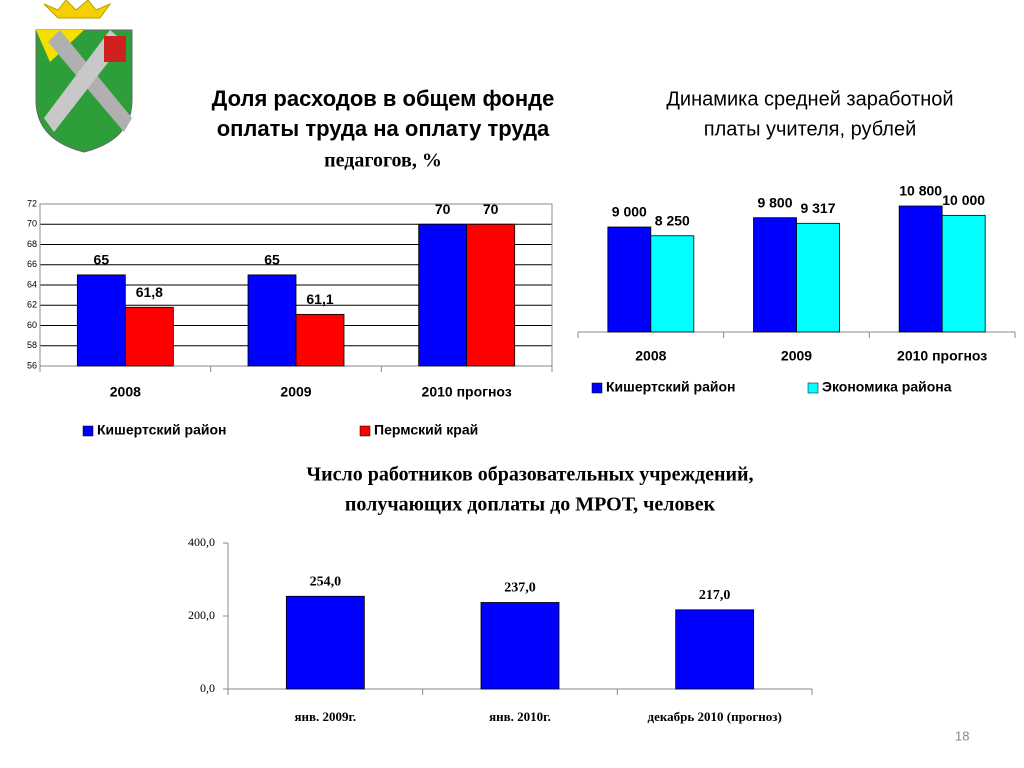 The height and width of the screenshot is (768, 1024). I want to click on y-tick-label: 58, so click(32, 345).